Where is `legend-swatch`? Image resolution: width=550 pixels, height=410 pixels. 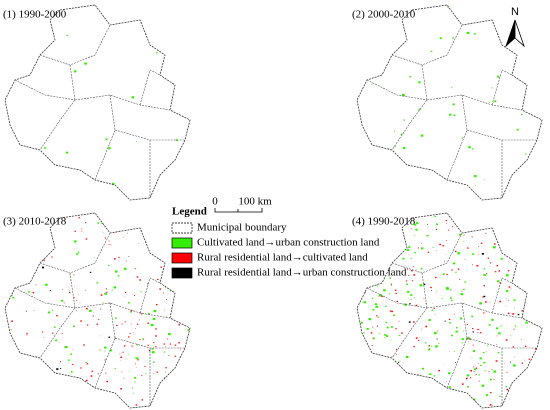 legend-swatch is located at coordinates (182, 228).